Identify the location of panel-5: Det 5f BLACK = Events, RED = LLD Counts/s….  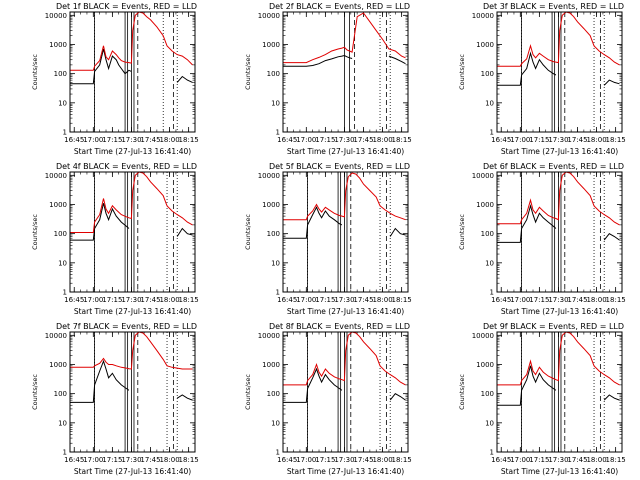
(328, 239).